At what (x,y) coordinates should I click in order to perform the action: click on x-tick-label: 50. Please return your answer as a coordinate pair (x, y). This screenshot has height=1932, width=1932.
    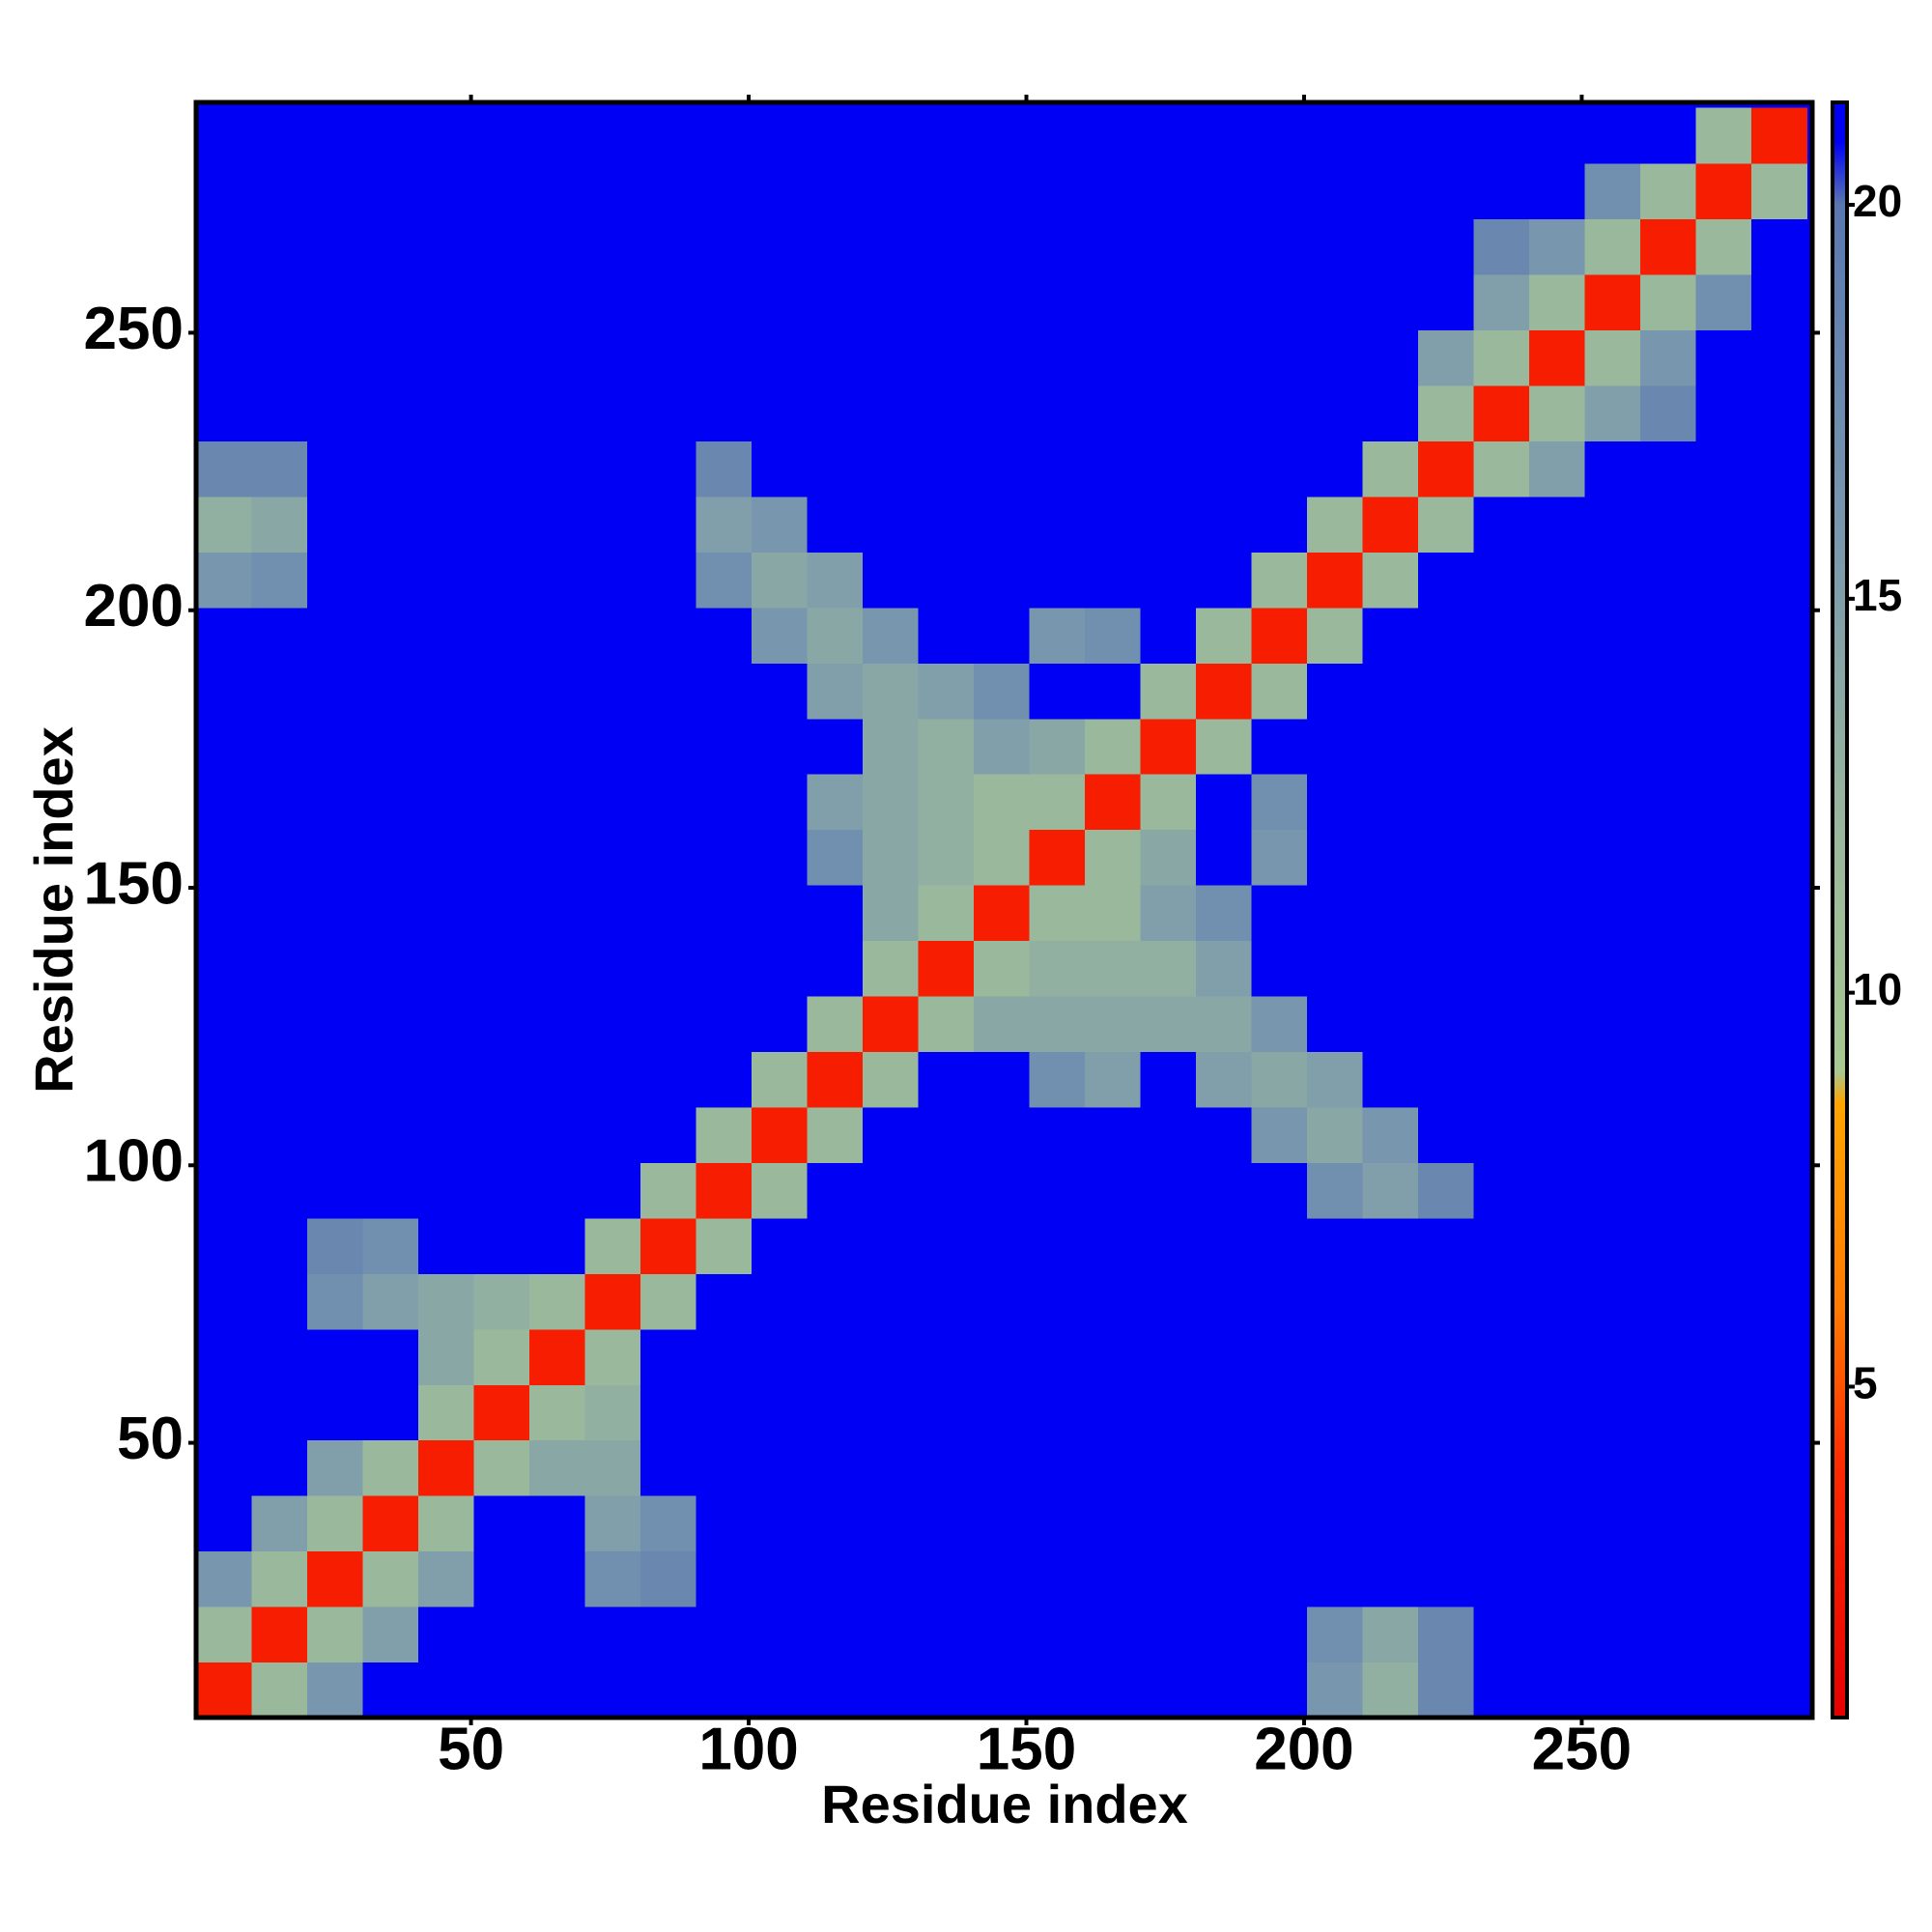
    Looking at the image, I should click on (471, 1749).